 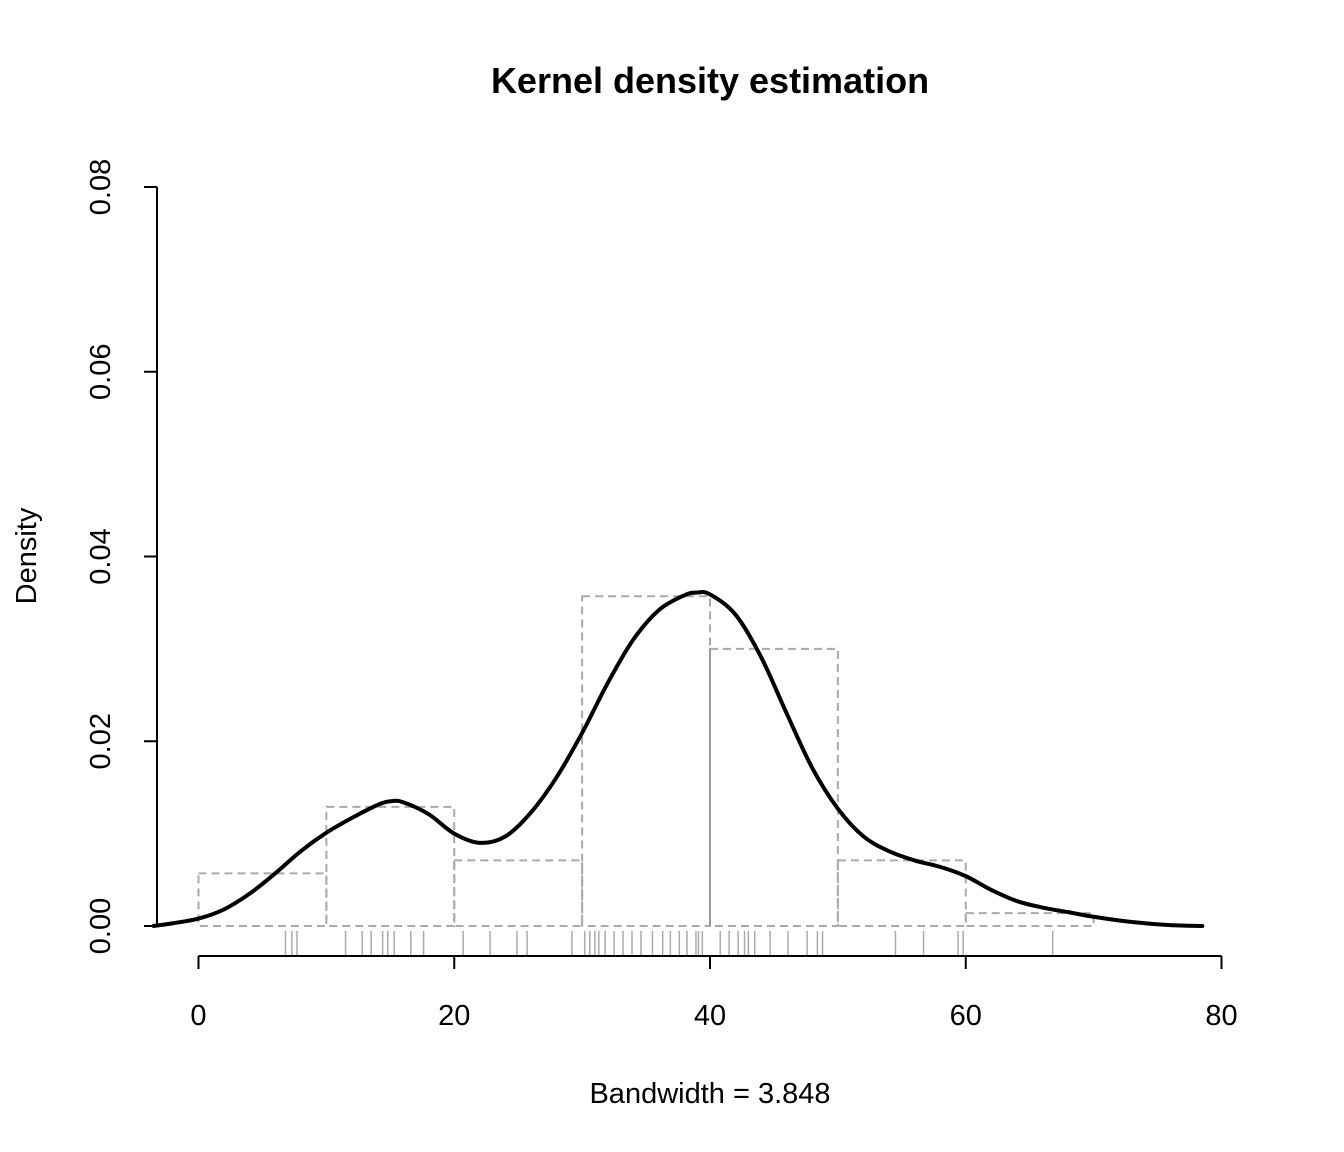 What do you see at coordinates (101, 187) in the screenshot?
I see `y-tick-label: 0.08` at bounding box center [101, 187].